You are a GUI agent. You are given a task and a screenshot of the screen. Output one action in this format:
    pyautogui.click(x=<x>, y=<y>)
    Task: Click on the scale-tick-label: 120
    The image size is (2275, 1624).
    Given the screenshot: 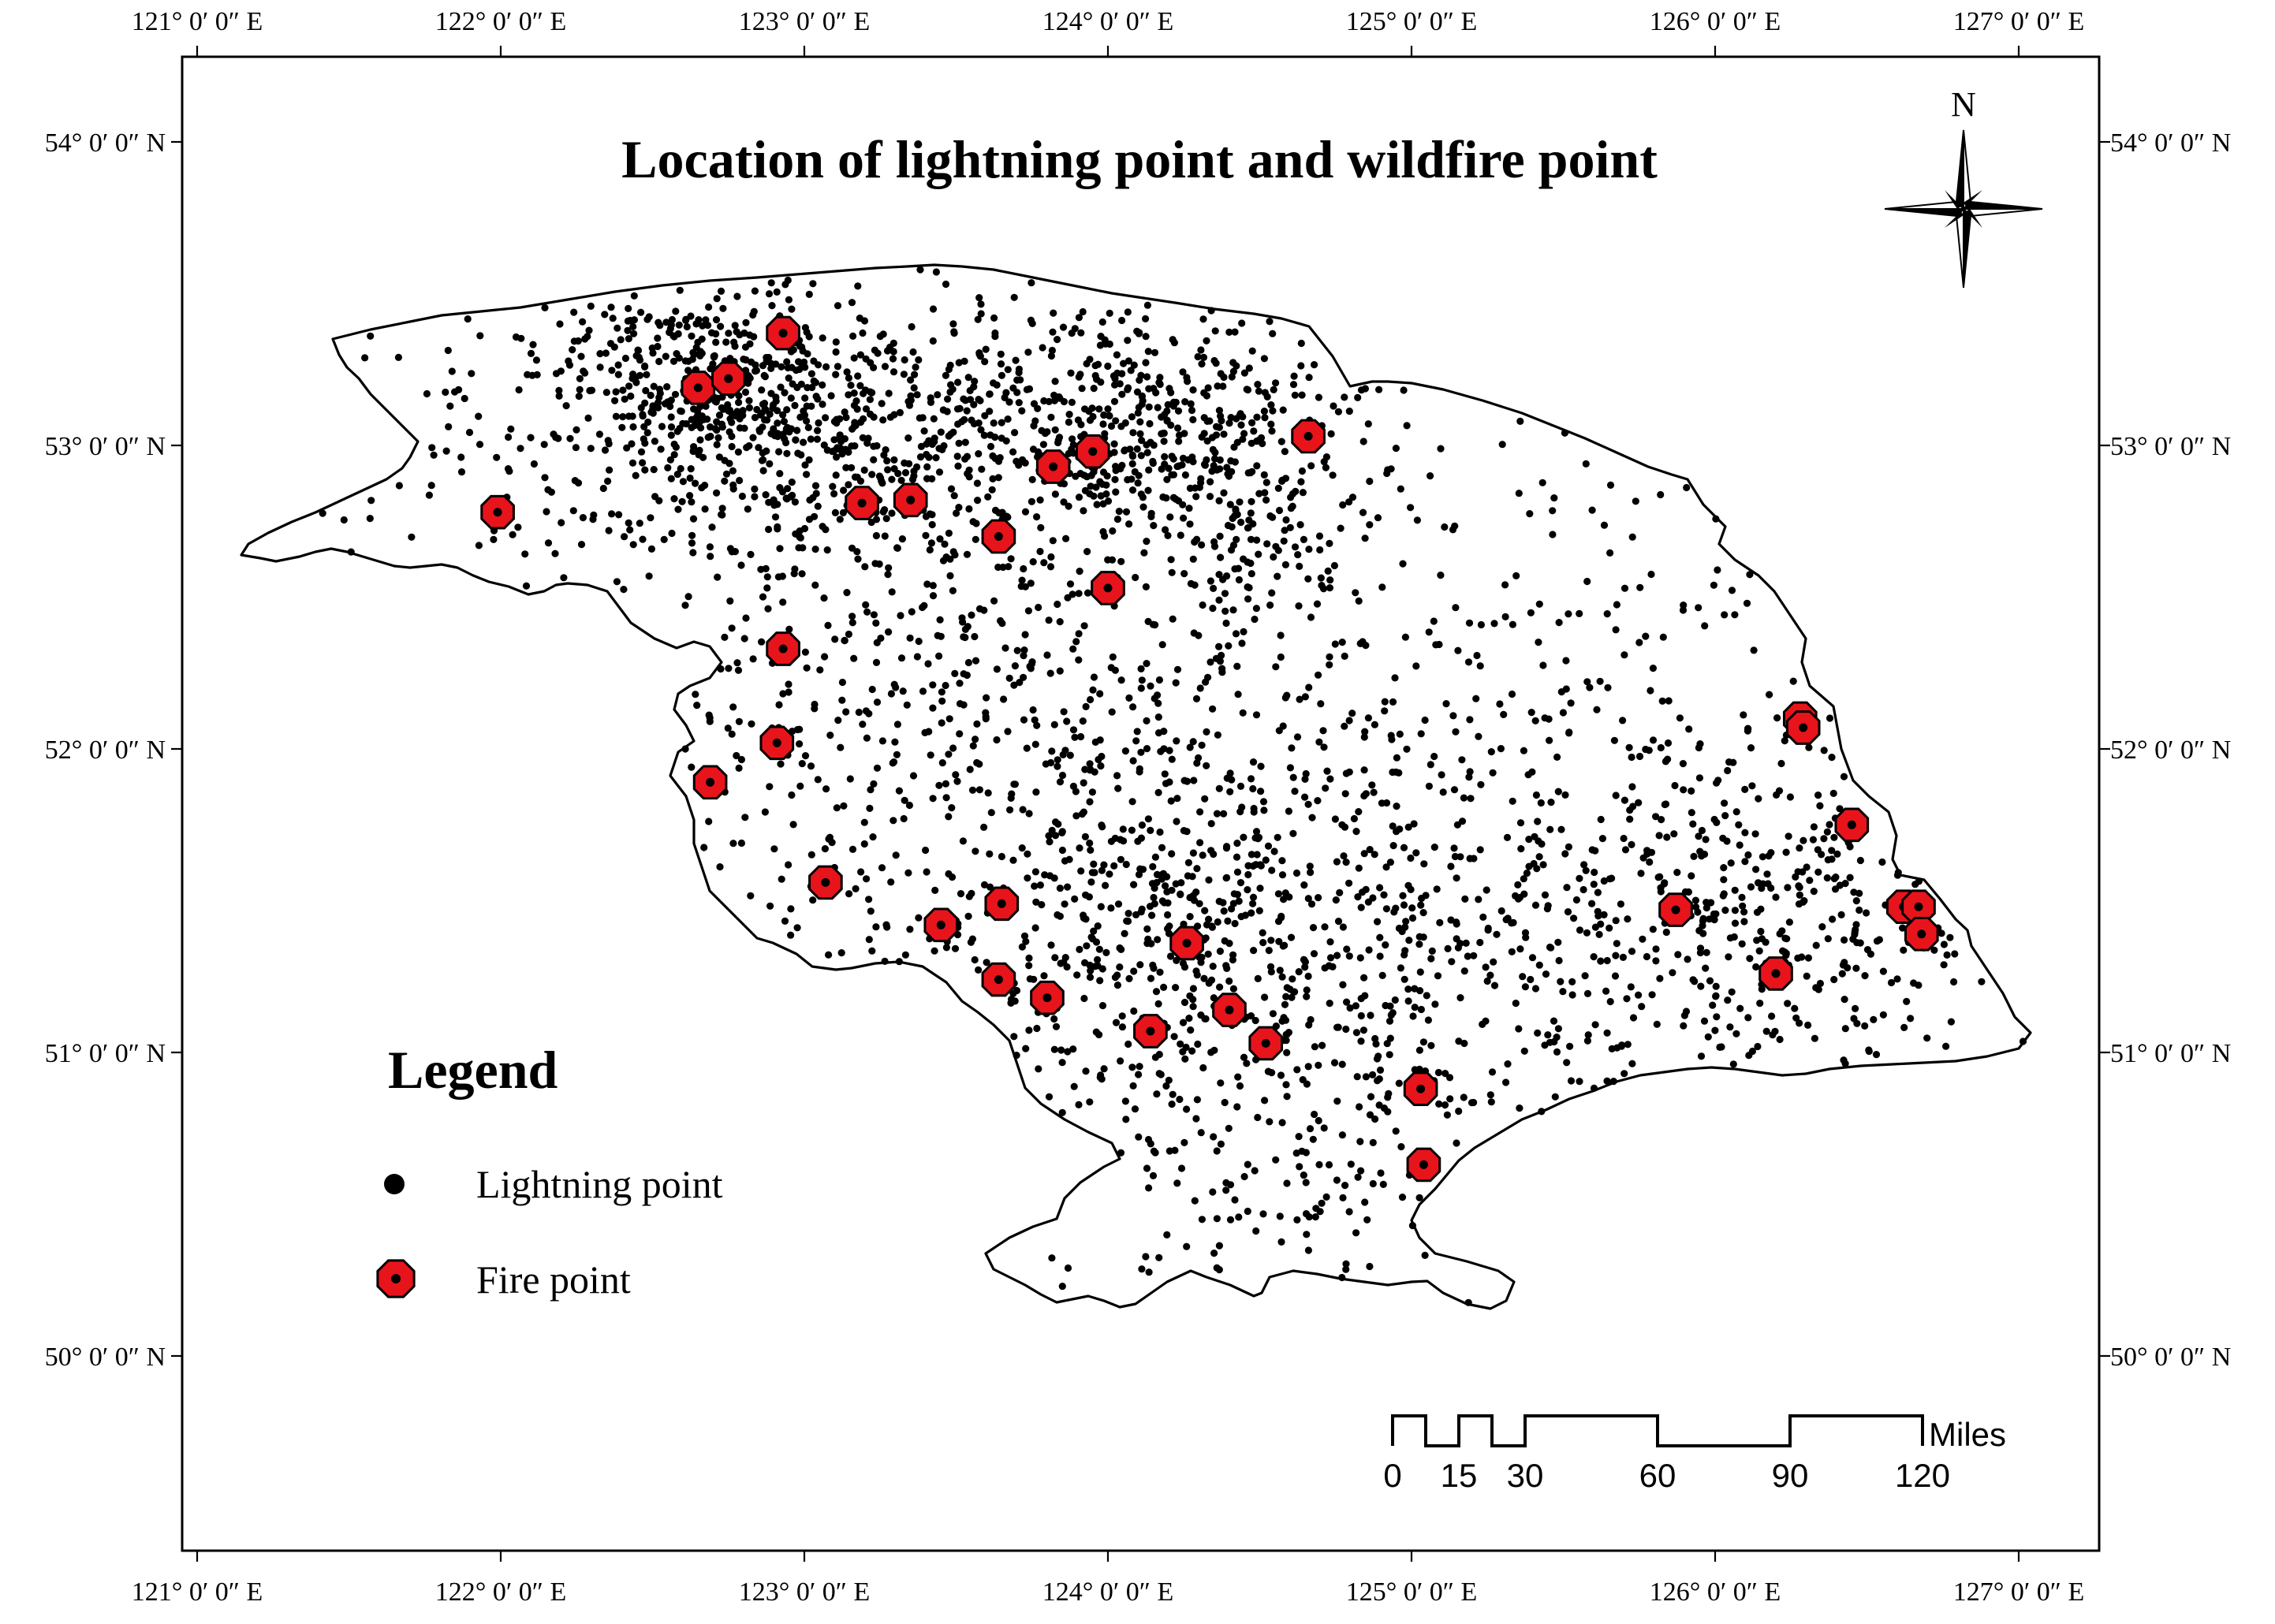 What is the action you would take?
    pyautogui.click(x=1922, y=1475)
    